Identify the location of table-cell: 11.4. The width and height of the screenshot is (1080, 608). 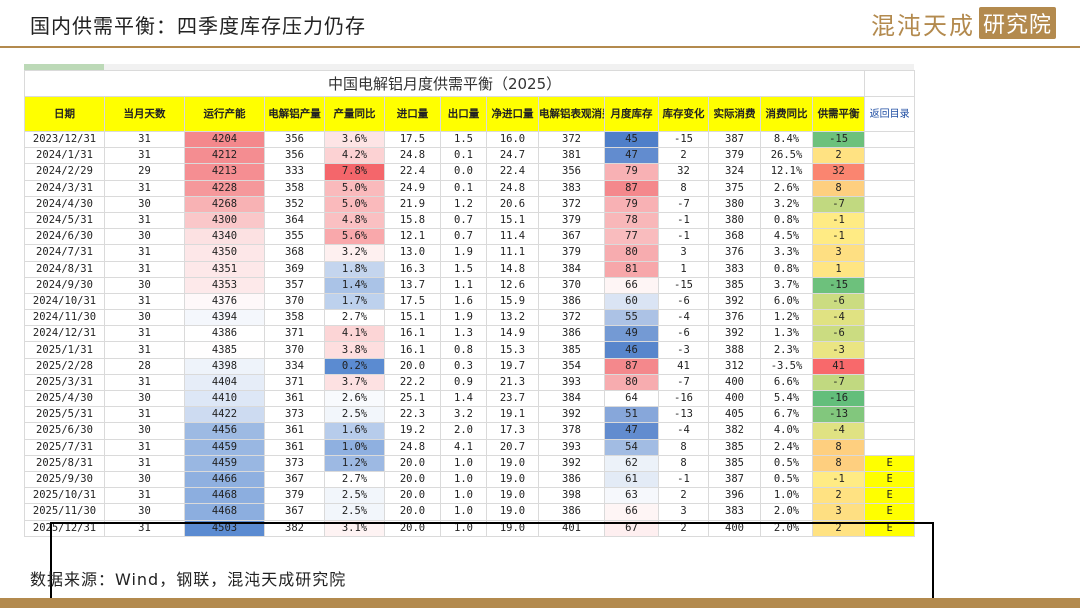
(512, 237).